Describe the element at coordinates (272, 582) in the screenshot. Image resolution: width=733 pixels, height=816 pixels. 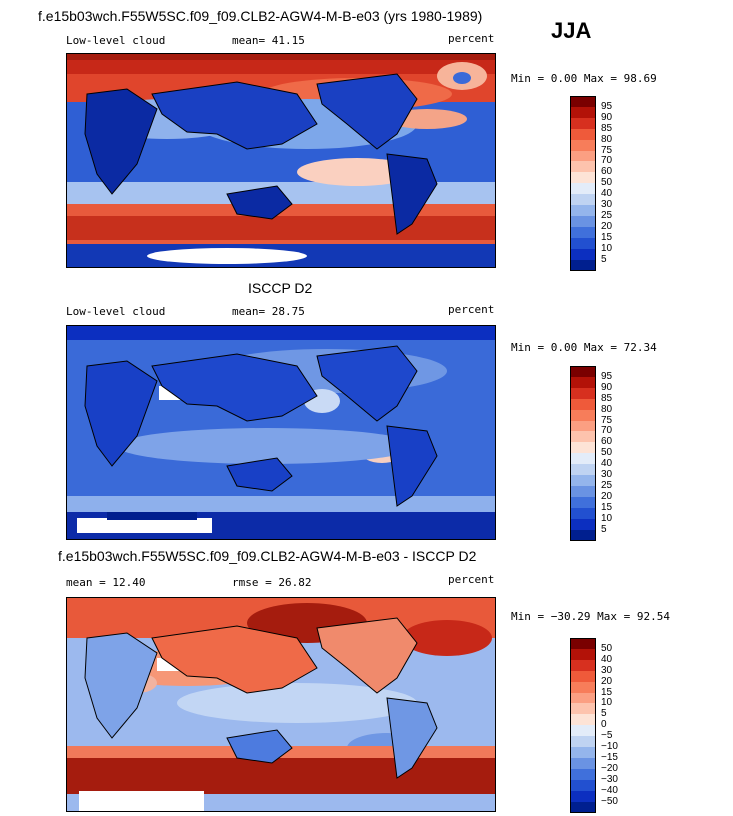
I see `panel3-rmse-label: rmse = 26.82` at that location.